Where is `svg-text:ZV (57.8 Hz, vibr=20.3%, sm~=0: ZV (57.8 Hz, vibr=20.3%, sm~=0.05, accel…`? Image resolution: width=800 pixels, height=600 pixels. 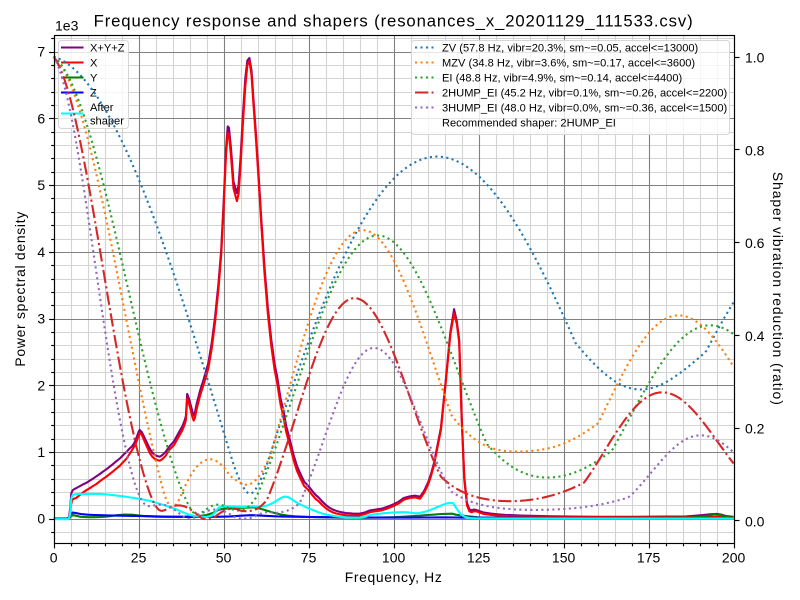
svg-text:ZV (57.8 Hz, vibr=20.3%, sm~=0: ZV (57.8 Hz, vibr=20.3%, sm~=0.05, accel… is located at coordinates (570, 49).